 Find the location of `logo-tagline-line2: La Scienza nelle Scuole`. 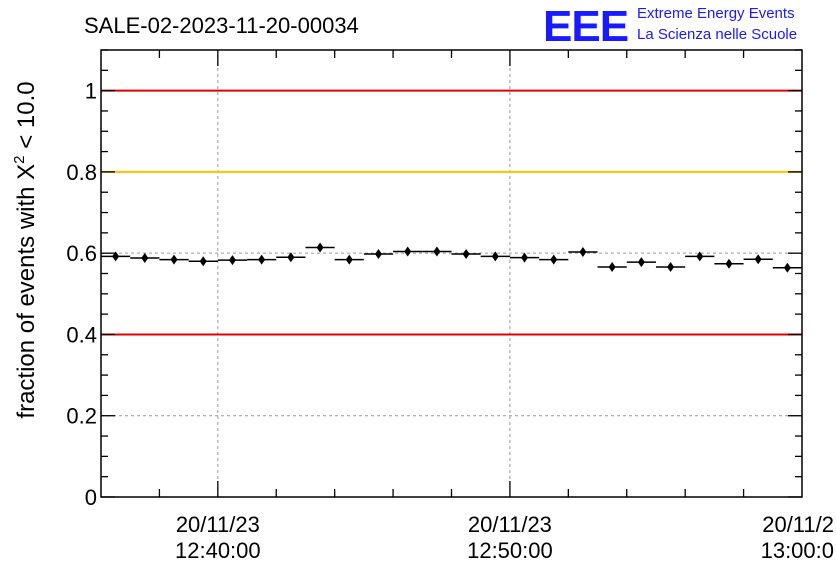

logo-tagline-line2: La Scienza nelle Scuole is located at coordinates (717, 34).